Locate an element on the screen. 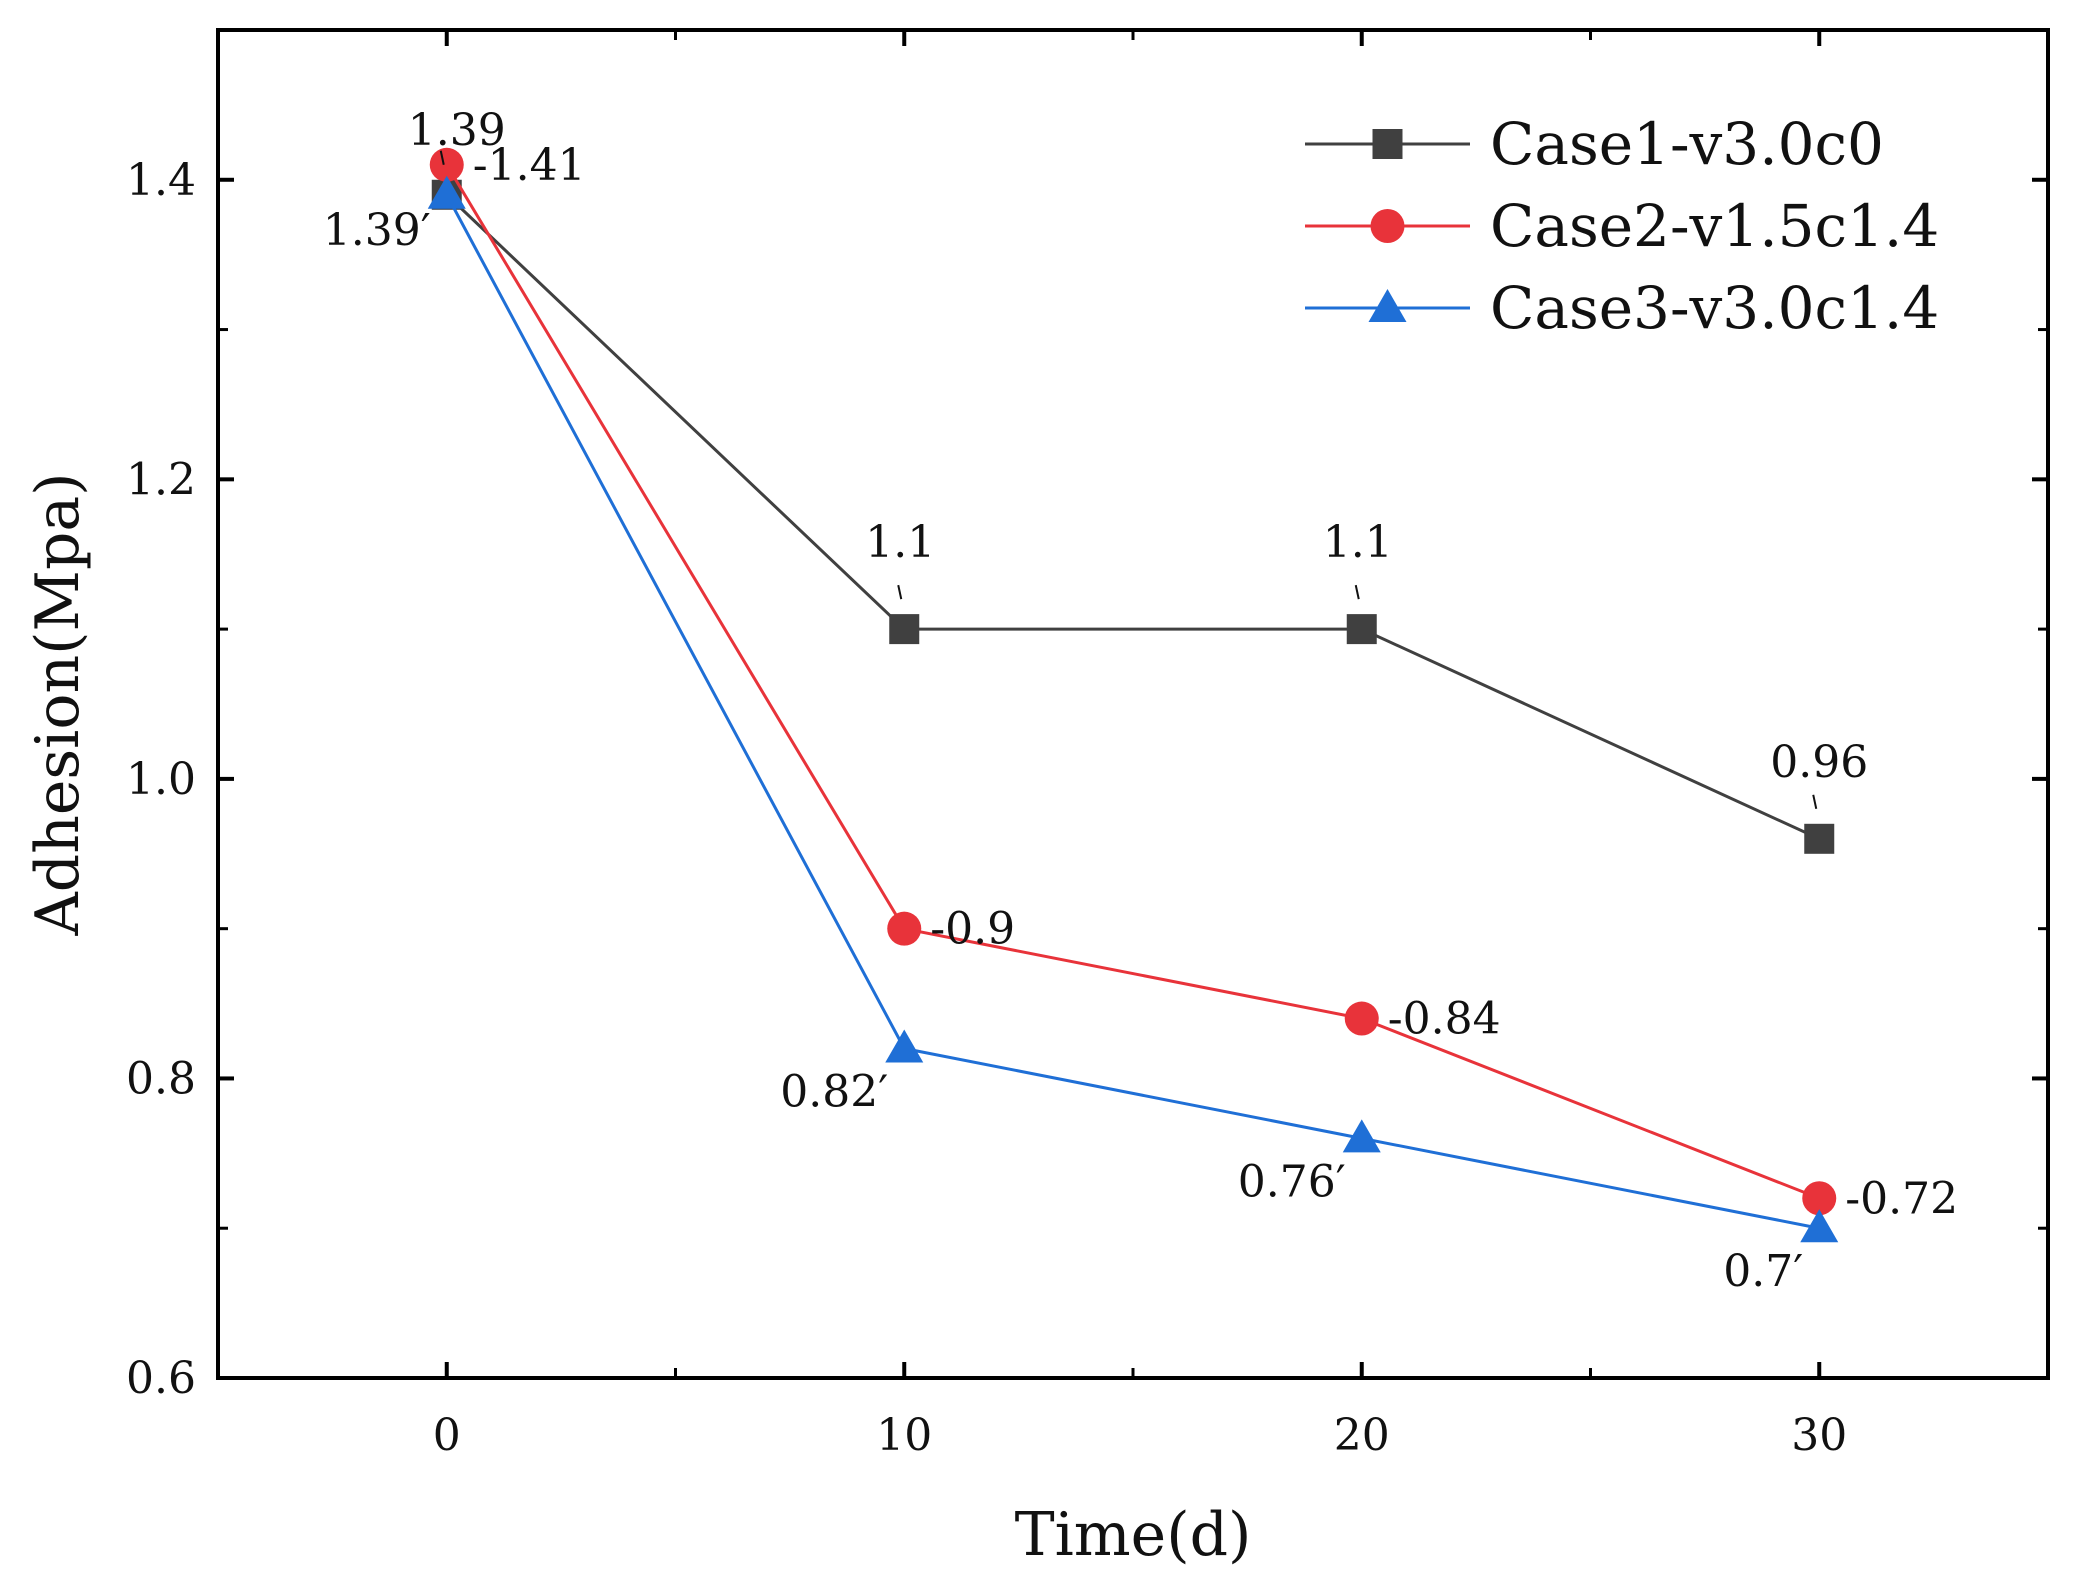 The image size is (2074, 1581). legend: Case1-v3.0c0 Case2-v1.5c1.4 Case3-v3.0c1.4 is located at coordinates (1622, 226).